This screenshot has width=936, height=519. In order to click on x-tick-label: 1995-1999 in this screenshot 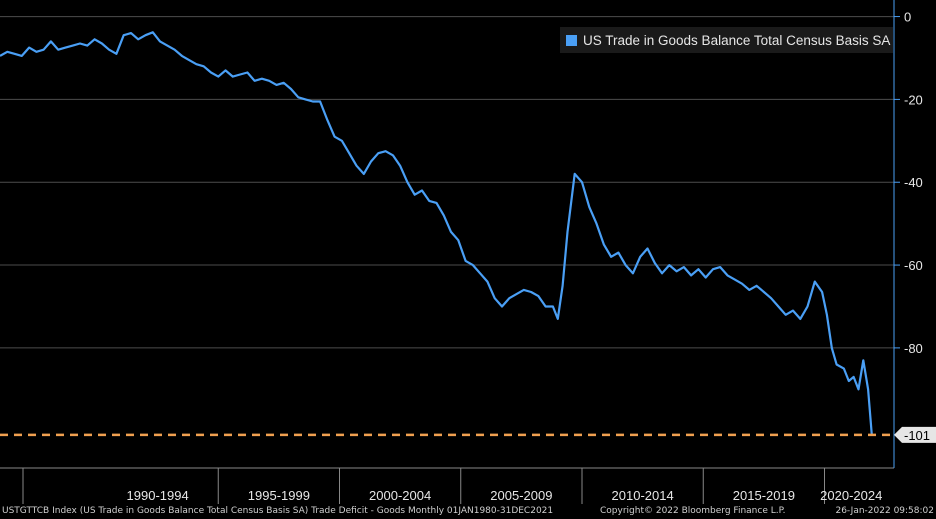, I will do `click(279, 495)`.